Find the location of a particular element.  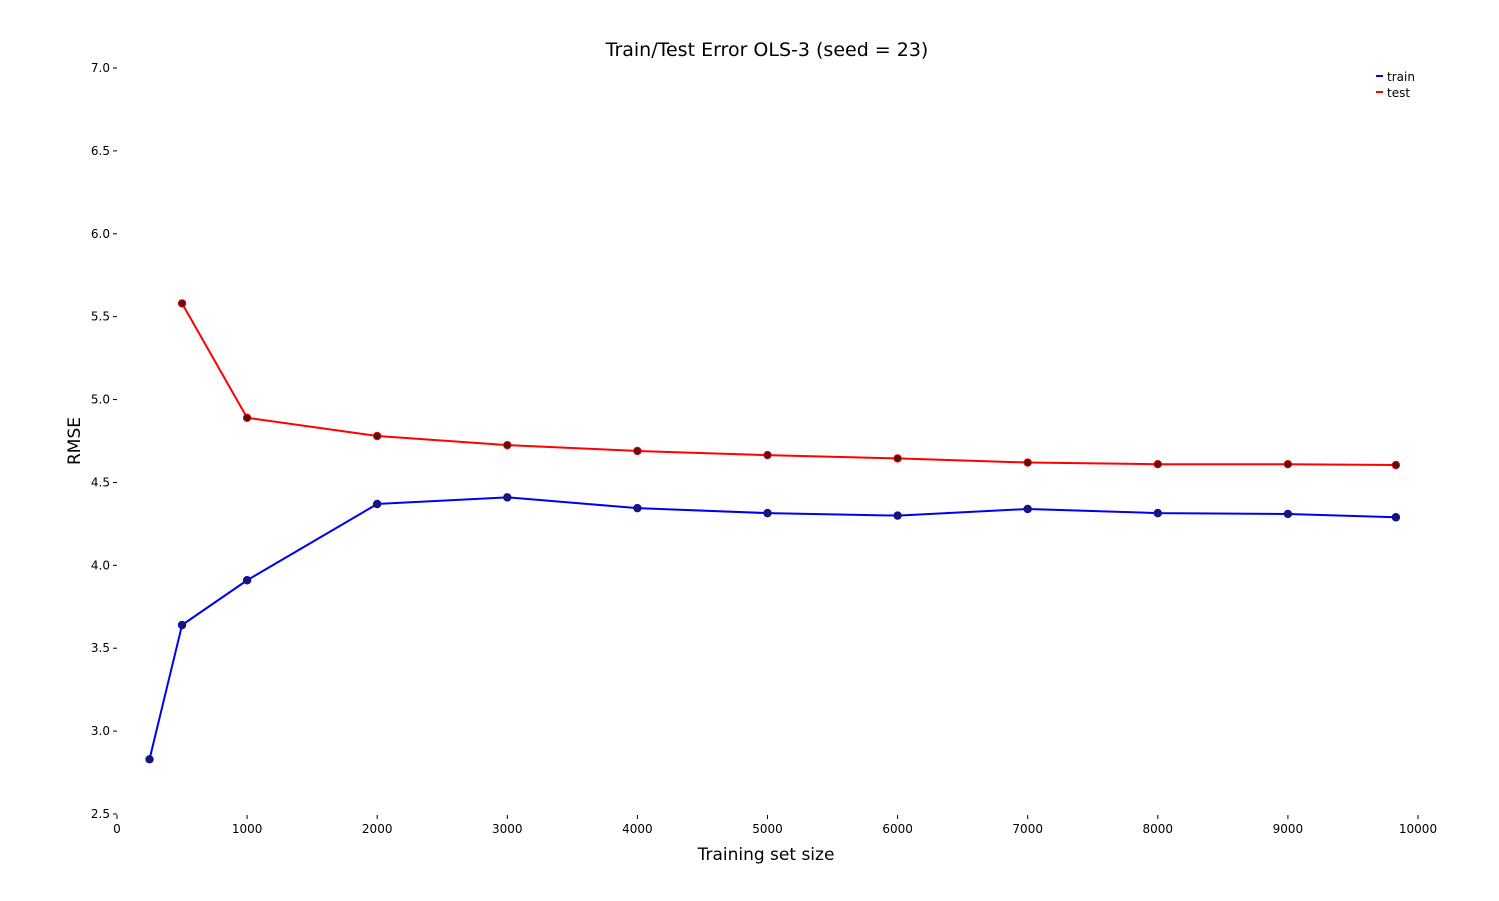

x-tick-label: 9000 is located at coordinates (1288, 829).